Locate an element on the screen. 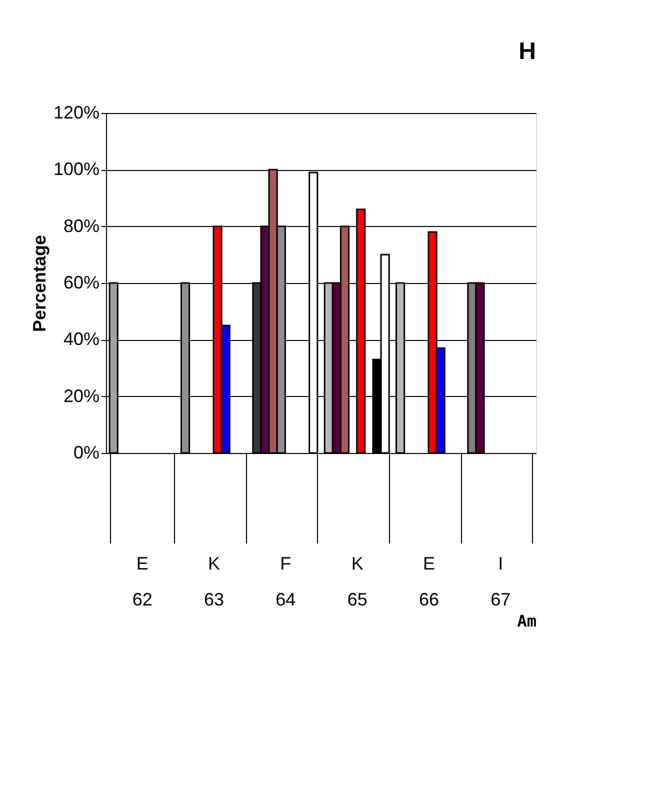 Image resolution: width=653 pixels, height=803 pixels. chart-title: H is located at coordinates (527, 51).